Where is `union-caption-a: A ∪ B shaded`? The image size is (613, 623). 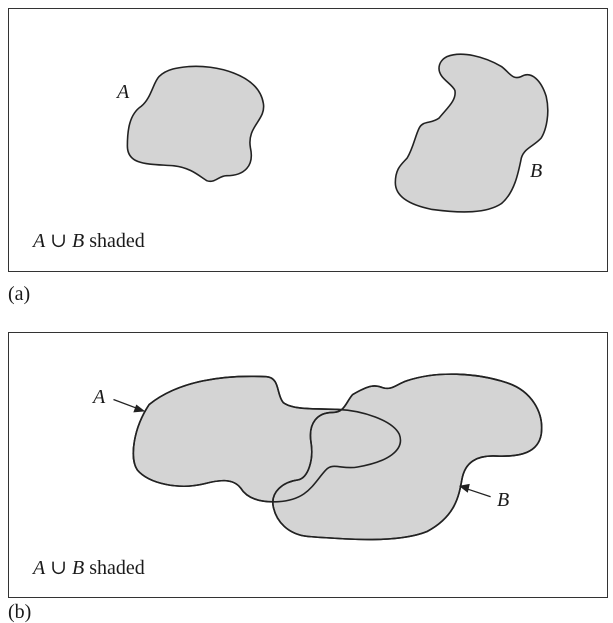
union-caption-a: A ∪ B shaded is located at coordinates (89, 241).